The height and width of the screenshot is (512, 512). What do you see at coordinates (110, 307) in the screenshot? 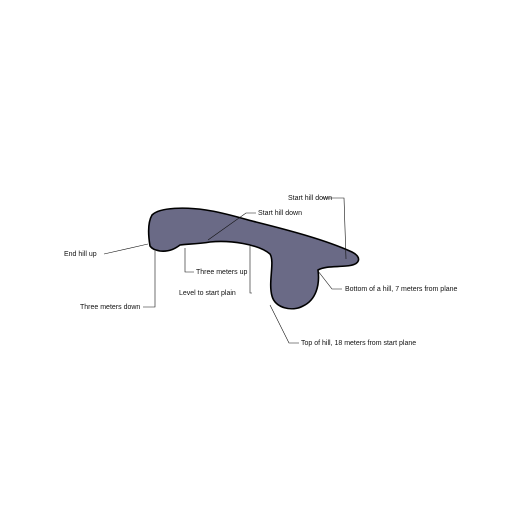
I see `label-three-meters-down: Three meters down` at bounding box center [110, 307].